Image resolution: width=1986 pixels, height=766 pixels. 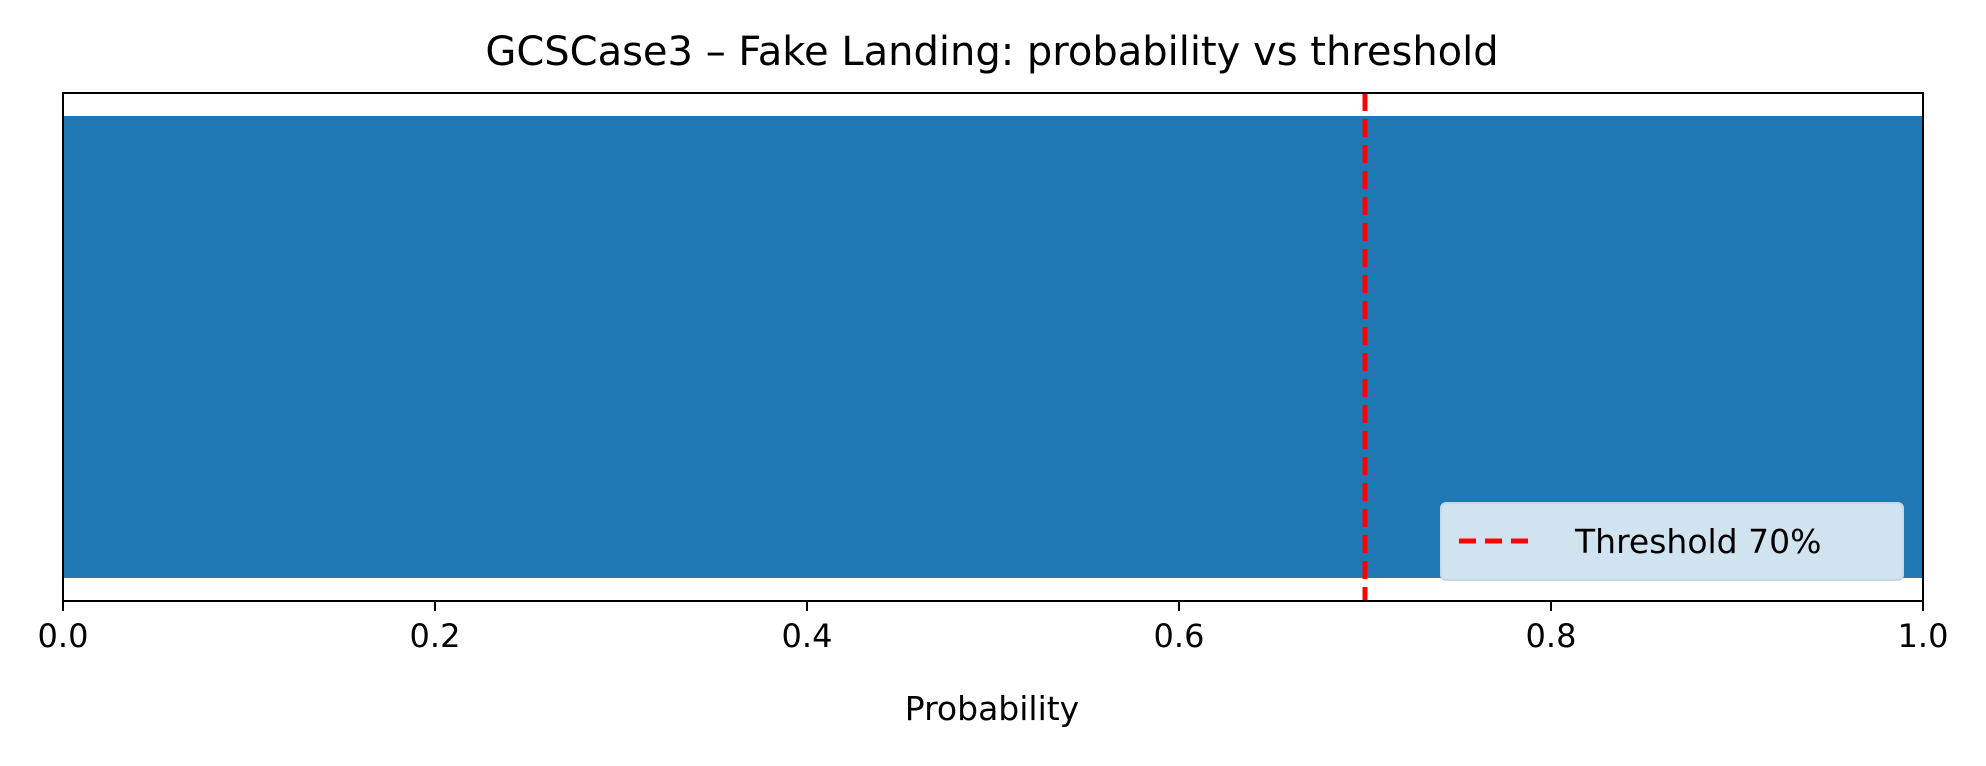 What do you see at coordinates (1551, 636) in the screenshot?
I see `x-tick-label: 0.8` at bounding box center [1551, 636].